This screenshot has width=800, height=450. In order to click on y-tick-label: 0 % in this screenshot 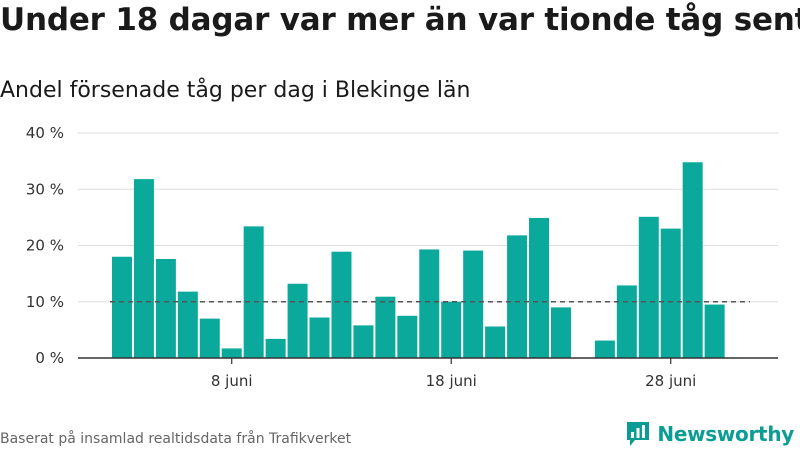, I will do `click(49, 358)`.